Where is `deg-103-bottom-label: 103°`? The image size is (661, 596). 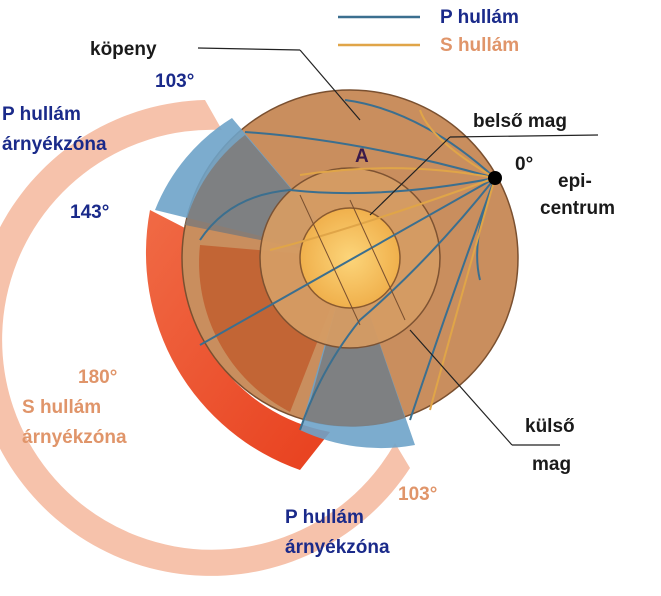 deg-103-bottom-label: 103° is located at coordinates (417, 494).